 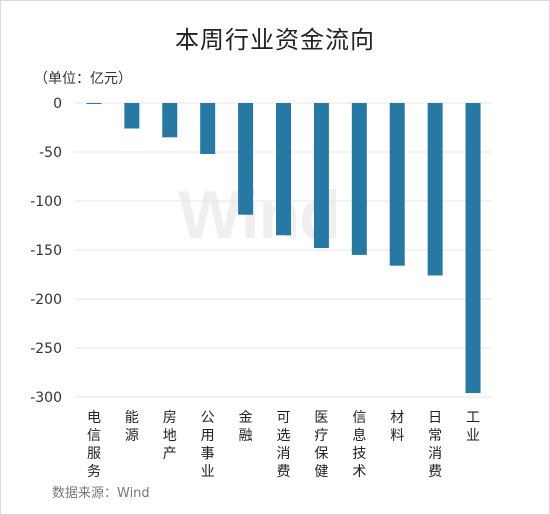 What do you see at coordinates (435, 445) in the screenshot?
I see `category-label: 日常消费` at bounding box center [435, 445].